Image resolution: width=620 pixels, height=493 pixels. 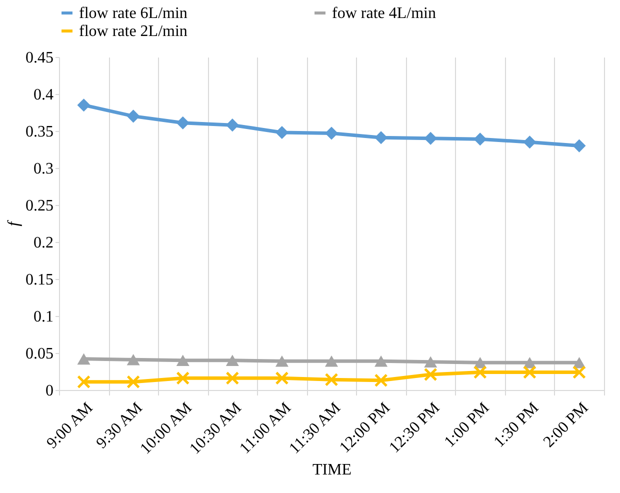 What do you see at coordinates (40, 132) in the screenshot?
I see `y-tick-label: 0.35` at bounding box center [40, 132].